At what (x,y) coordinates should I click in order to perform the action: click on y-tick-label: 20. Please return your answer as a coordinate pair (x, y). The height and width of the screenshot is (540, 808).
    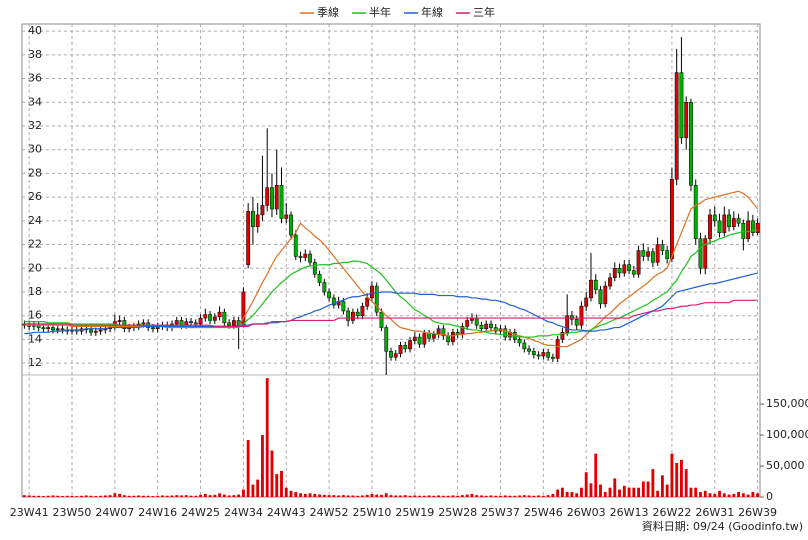
    Looking at the image, I should click on (35, 267).